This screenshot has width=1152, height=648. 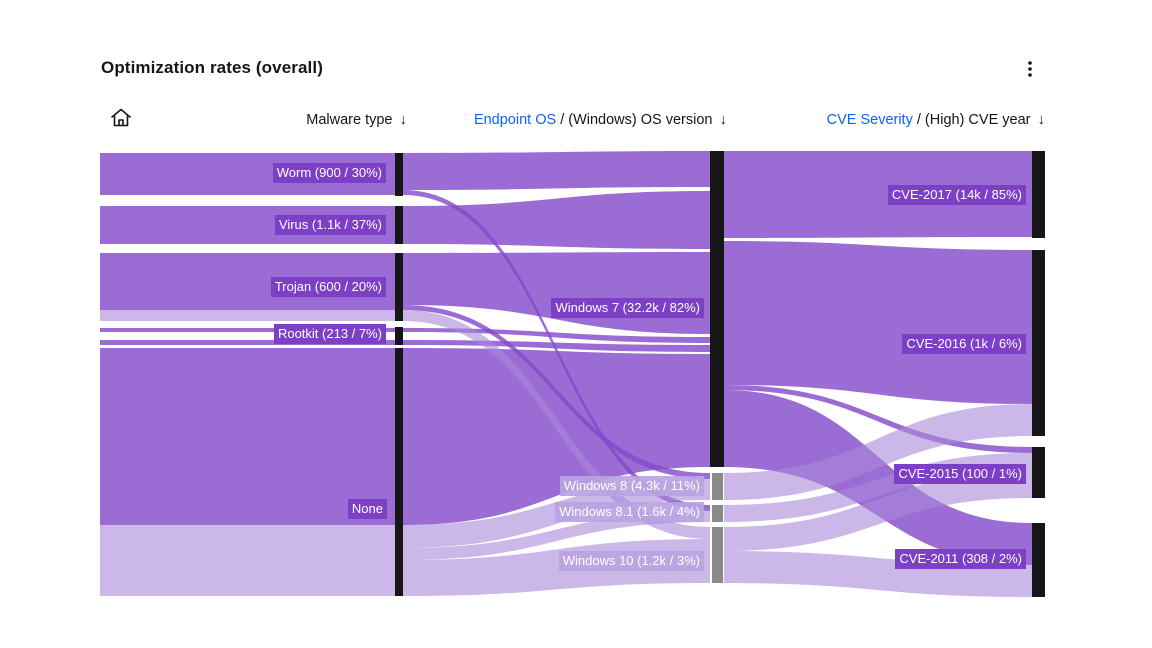 I want to click on node-label-none: None, so click(x=367, y=509).